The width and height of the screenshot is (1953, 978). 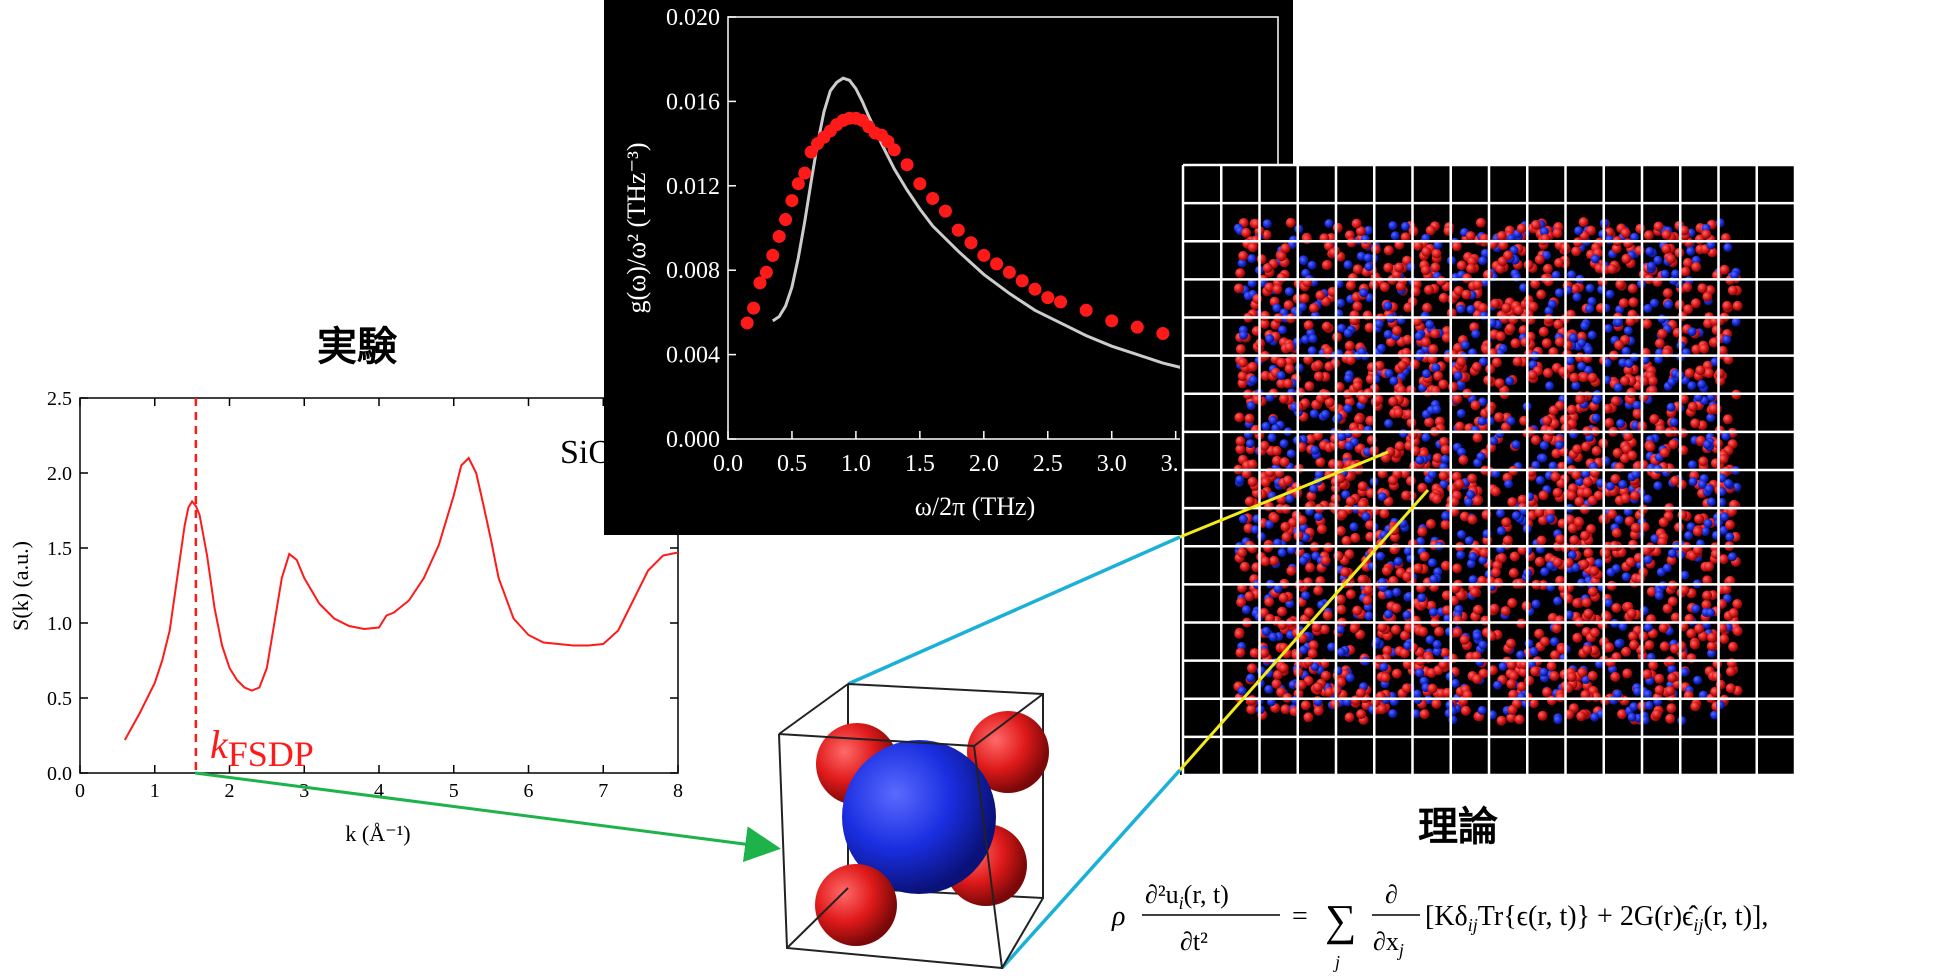 I want to click on cyan-connector-bottom, so click(x=1091, y=869).